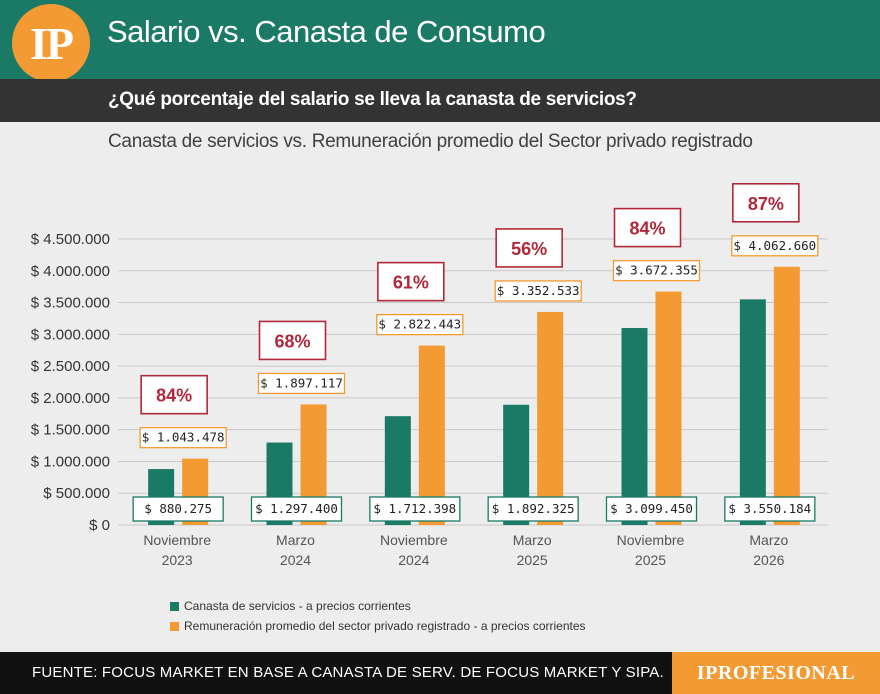 This screenshot has height=694, width=880. Describe the element at coordinates (174, 606) in the screenshot. I see `legend-swatch-canasta` at that location.